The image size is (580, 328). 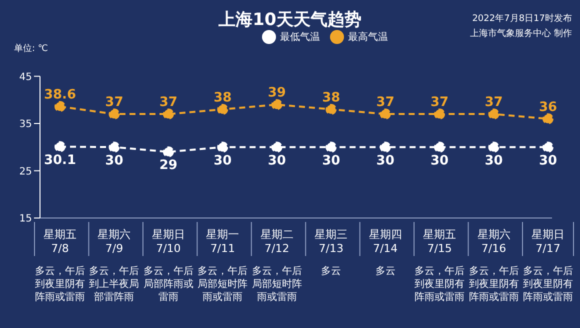 I want to click on text: 2022年7月8日17时发布, so click(x=521, y=19).